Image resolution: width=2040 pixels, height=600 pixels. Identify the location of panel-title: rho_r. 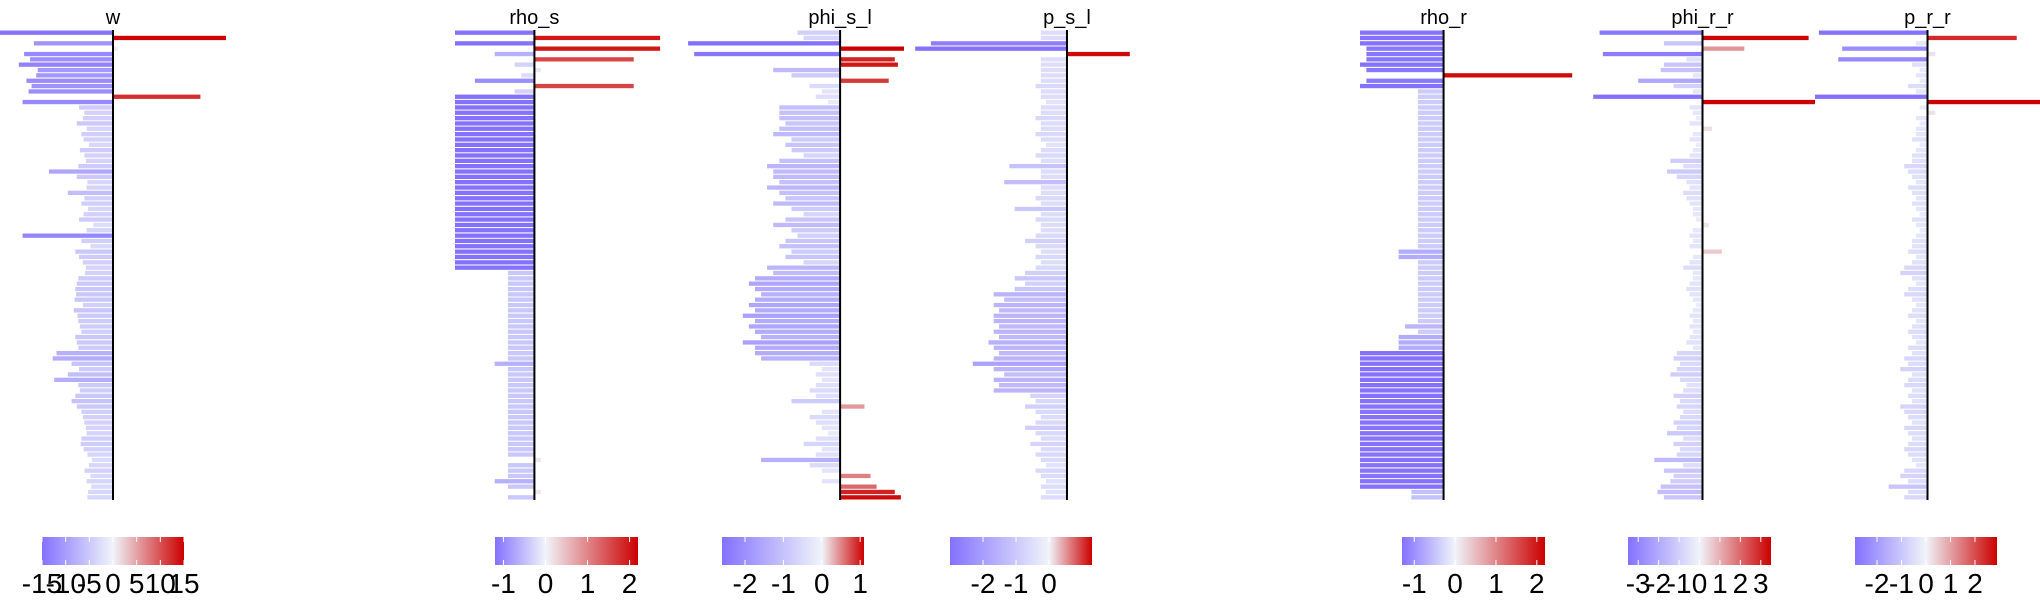
(1443, 18).